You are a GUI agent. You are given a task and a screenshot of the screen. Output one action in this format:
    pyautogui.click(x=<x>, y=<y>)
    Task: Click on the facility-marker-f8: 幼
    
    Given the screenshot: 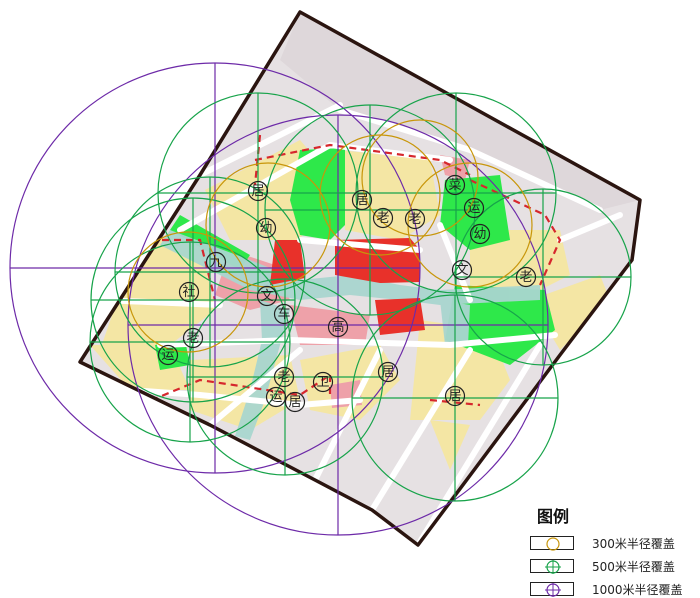 What is the action you would take?
    pyautogui.click(x=480, y=234)
    